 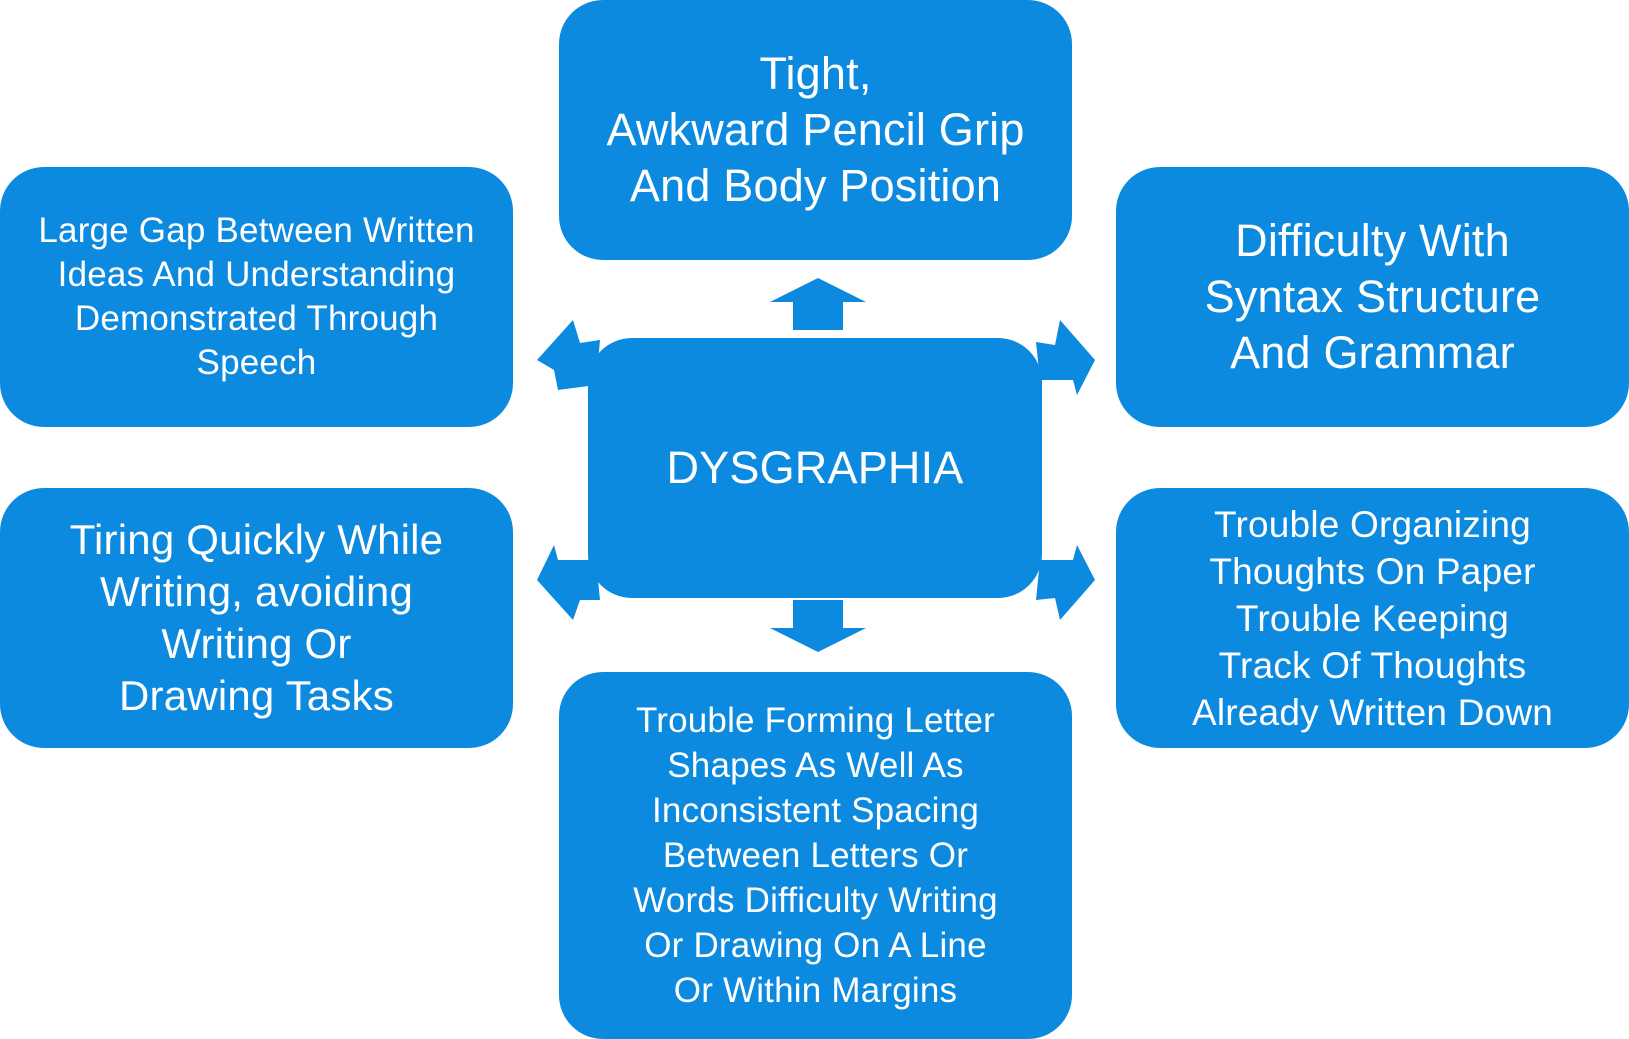 I want to click on center-label: DYSGRAPHIA, so click(x=815, y=467).